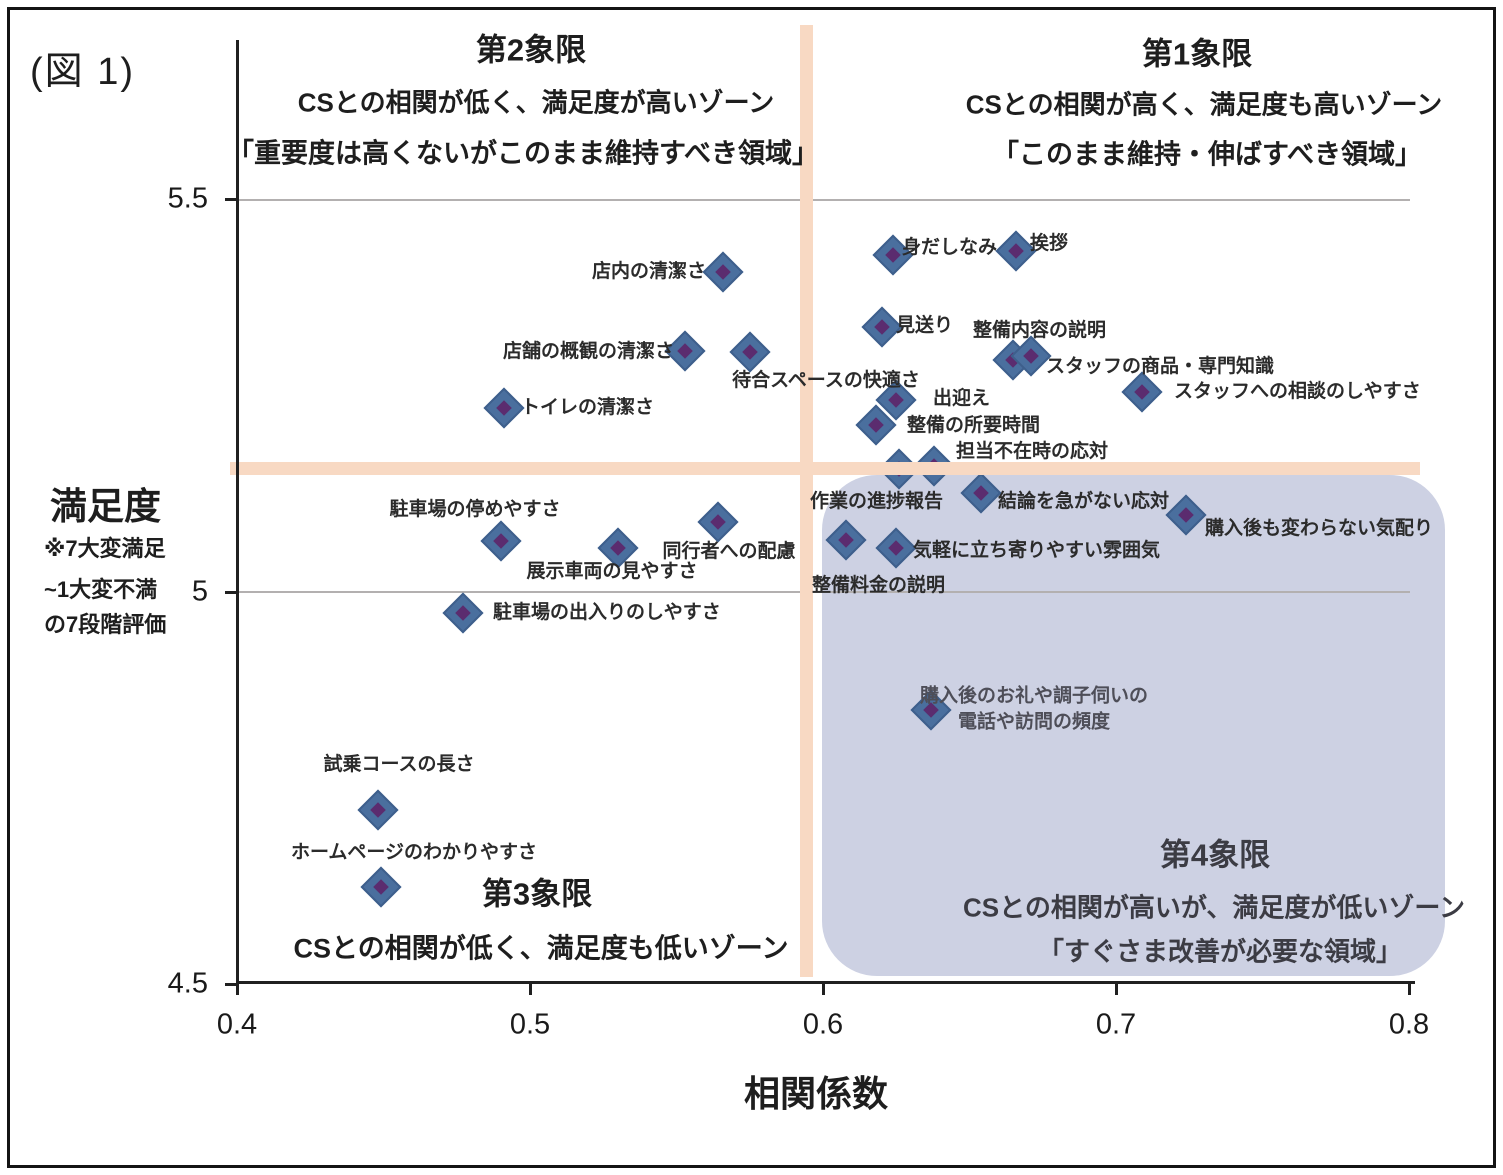 The width and height of the screenshot is (1503, 1175). Describe the element at coordinates (1220, 951) in the screenshot. I see `quadrant4-note: 「すぐさま改善が必要な領域」` at that location.